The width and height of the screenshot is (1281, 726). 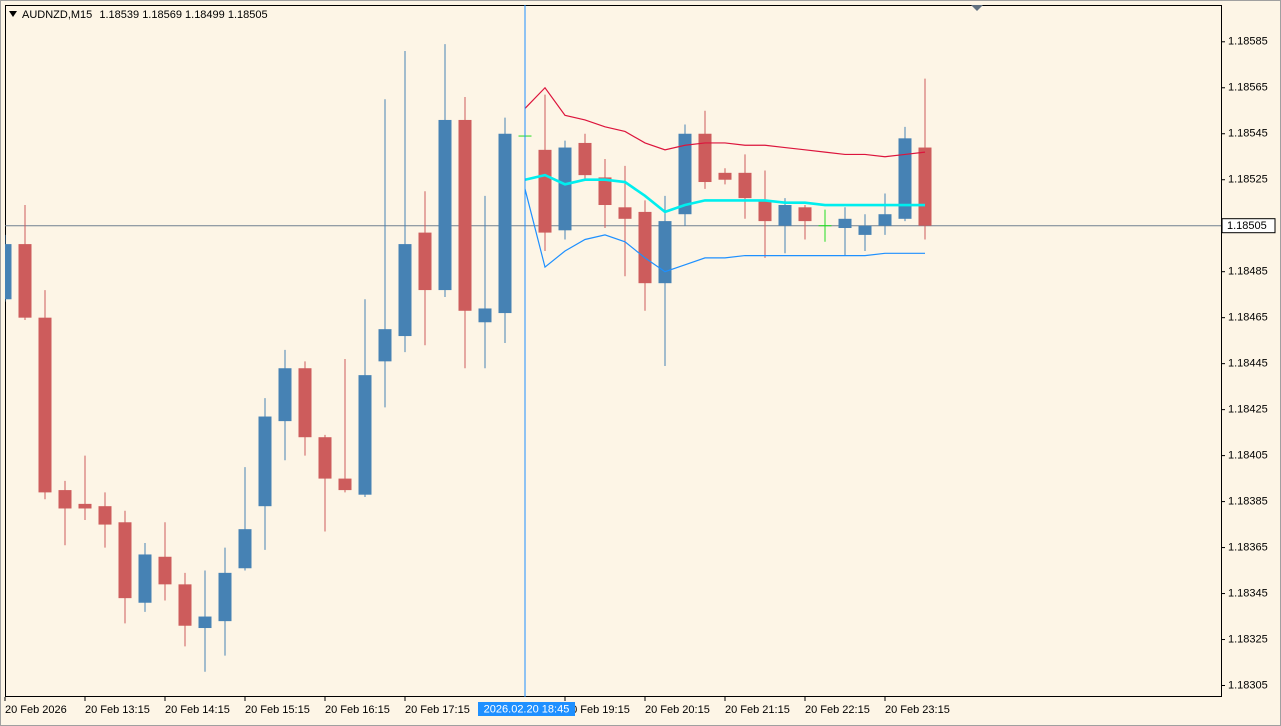 What do you see at coordinates (677, 710) in the screenshot?
I see `x-tick-label: 20 Feb 20:15` at bounding box center [677, 710].